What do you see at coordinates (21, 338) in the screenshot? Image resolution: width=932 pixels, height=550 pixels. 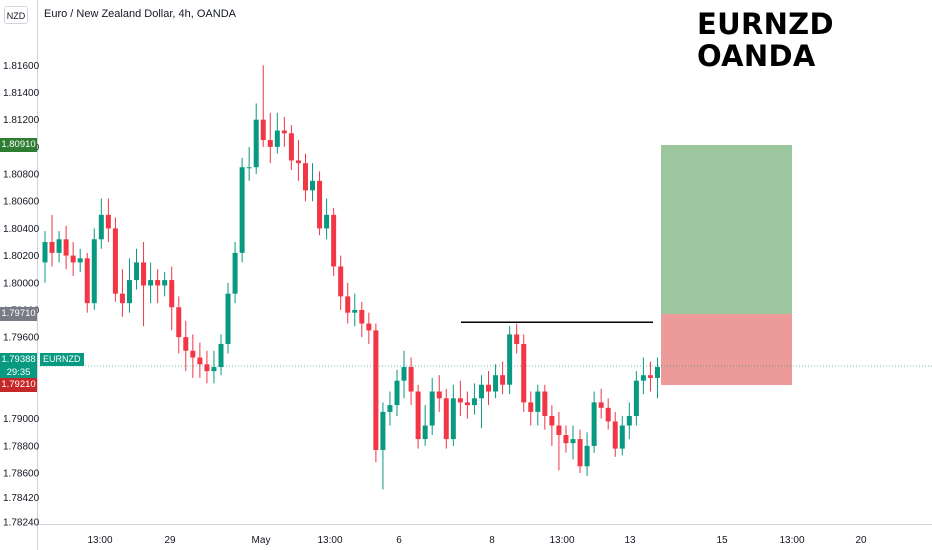 I see `price-tick-label: 1.79600` at bounding box center [21, 338].